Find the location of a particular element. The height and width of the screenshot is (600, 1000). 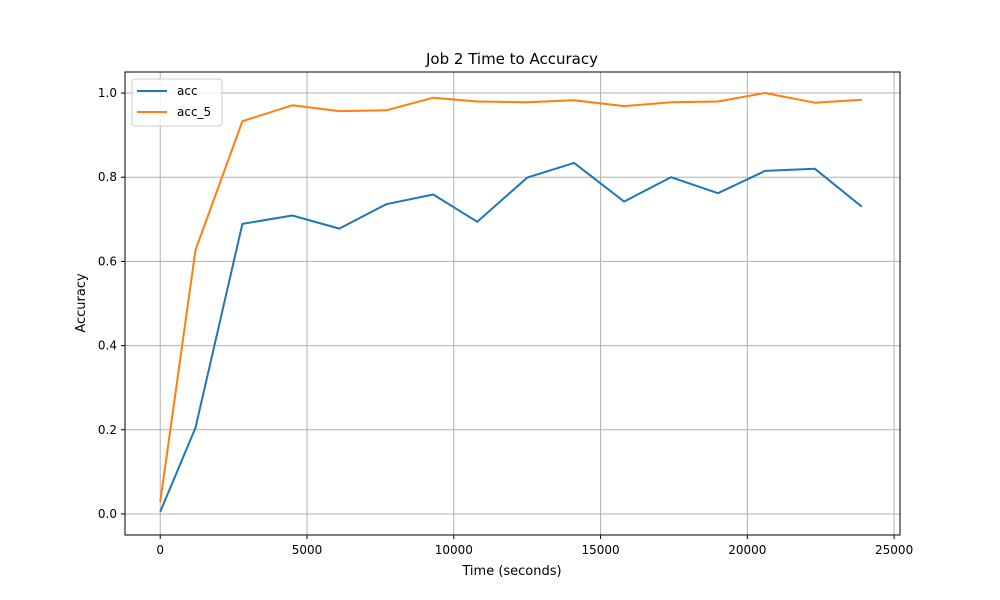

legend: acc acc_5 is located at coordinates (177, 102).